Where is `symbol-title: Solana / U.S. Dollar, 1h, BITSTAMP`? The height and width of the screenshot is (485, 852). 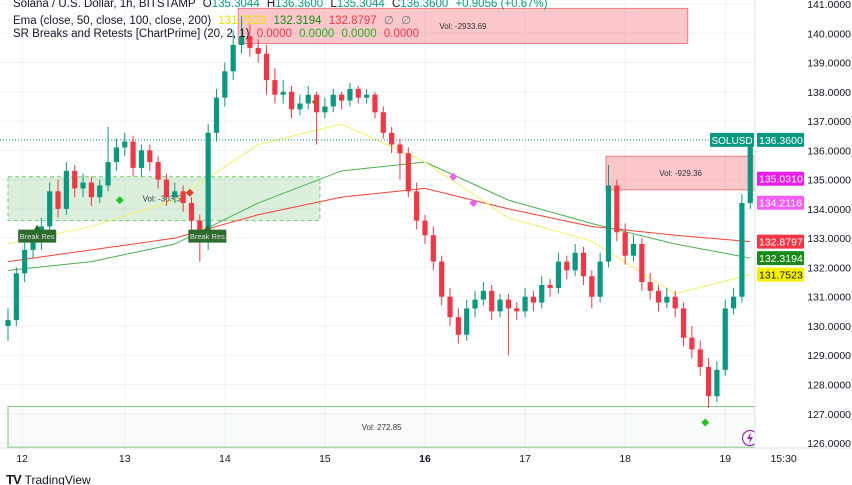
symbol-title: Solana / U.S. Dollar, 1h, BITSTAMP is located at coordinates (104, 5).